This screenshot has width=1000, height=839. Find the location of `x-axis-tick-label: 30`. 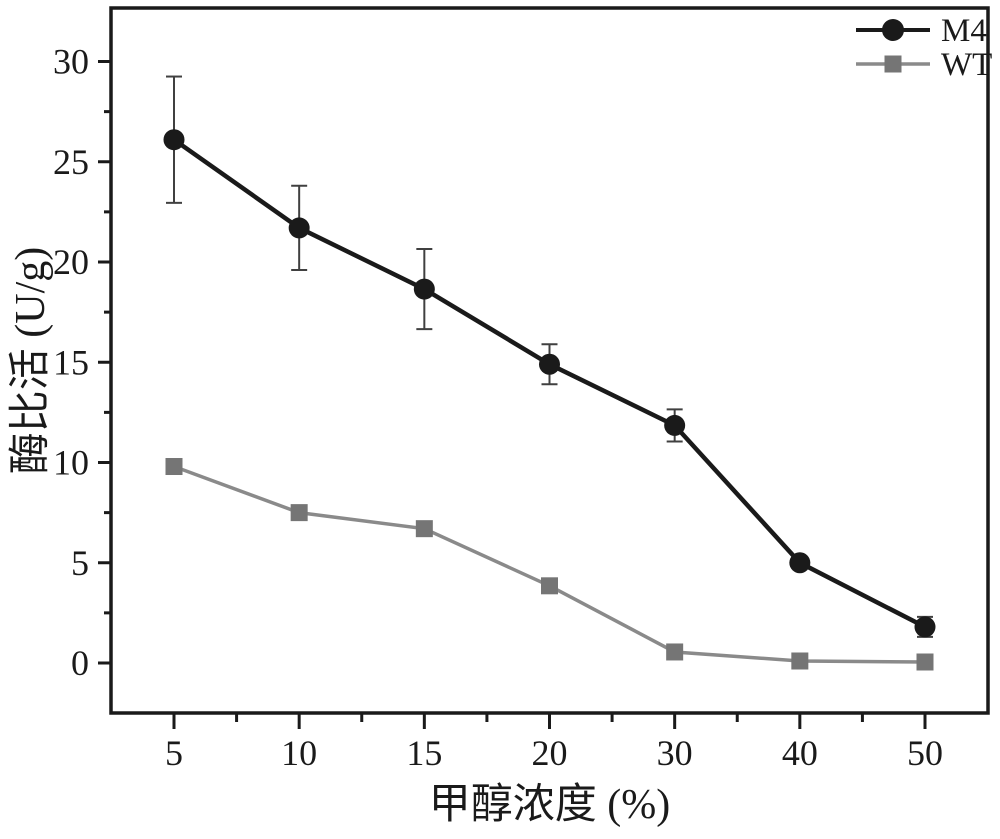

x-axis-tick-label: 30 is located at coordinates (675, 753).